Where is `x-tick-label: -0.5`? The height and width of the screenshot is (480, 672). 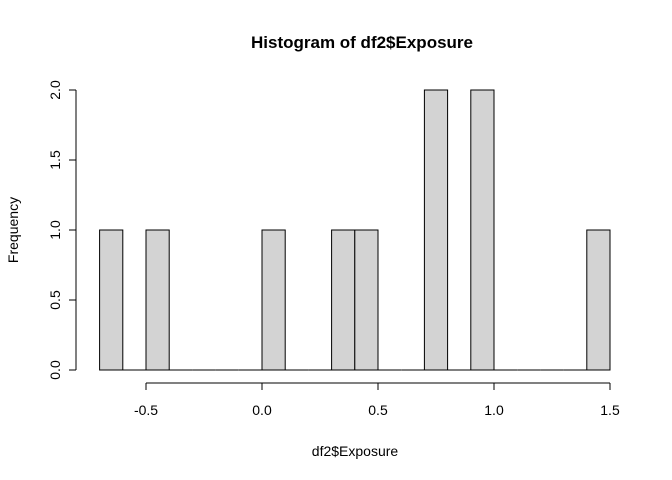
x-tick-label: -0.5 is located at coordinates (146, 410).